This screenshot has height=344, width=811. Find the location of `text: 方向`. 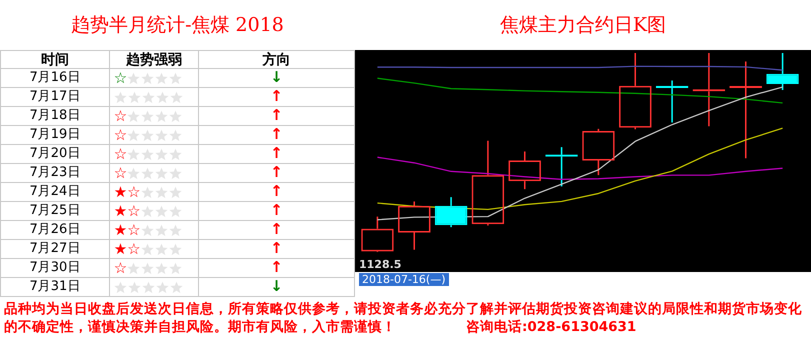

text: 方向 is located at coordinates (276, 59).